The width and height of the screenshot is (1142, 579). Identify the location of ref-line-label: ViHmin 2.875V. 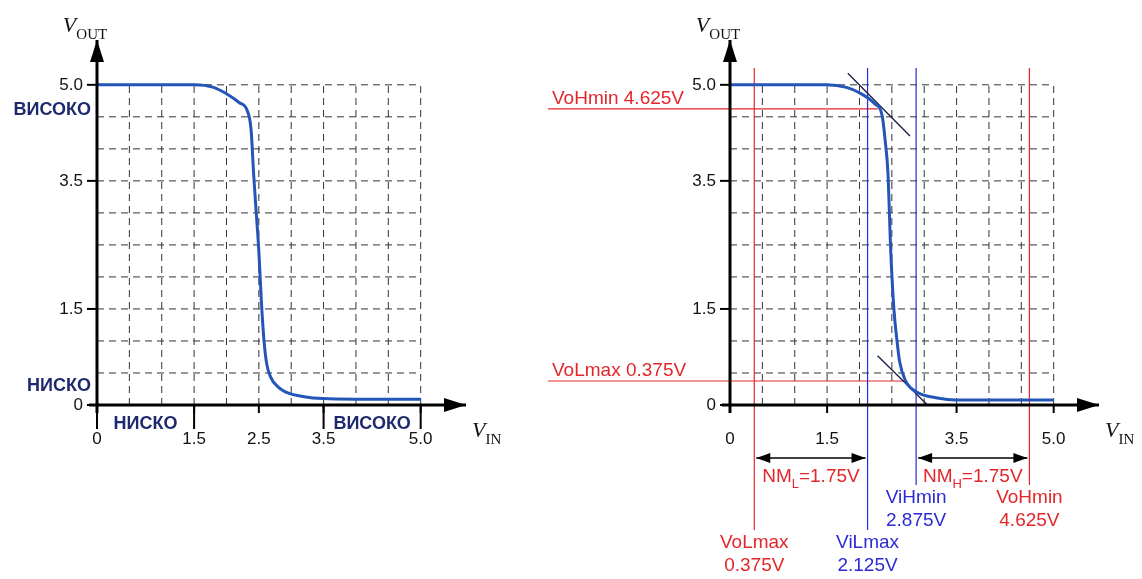
(916, 508).